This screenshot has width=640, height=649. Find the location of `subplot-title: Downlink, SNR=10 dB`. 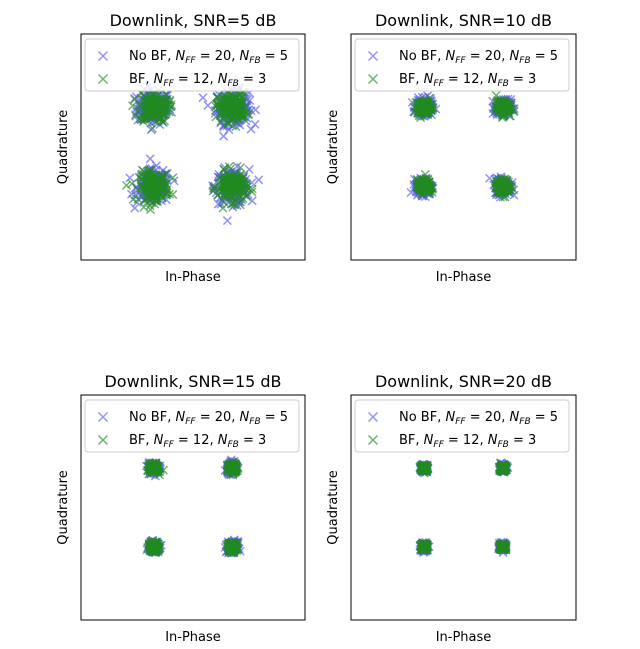

subplot-title: Downlink, SNR=10 dB is located at coordinates (463, 20).